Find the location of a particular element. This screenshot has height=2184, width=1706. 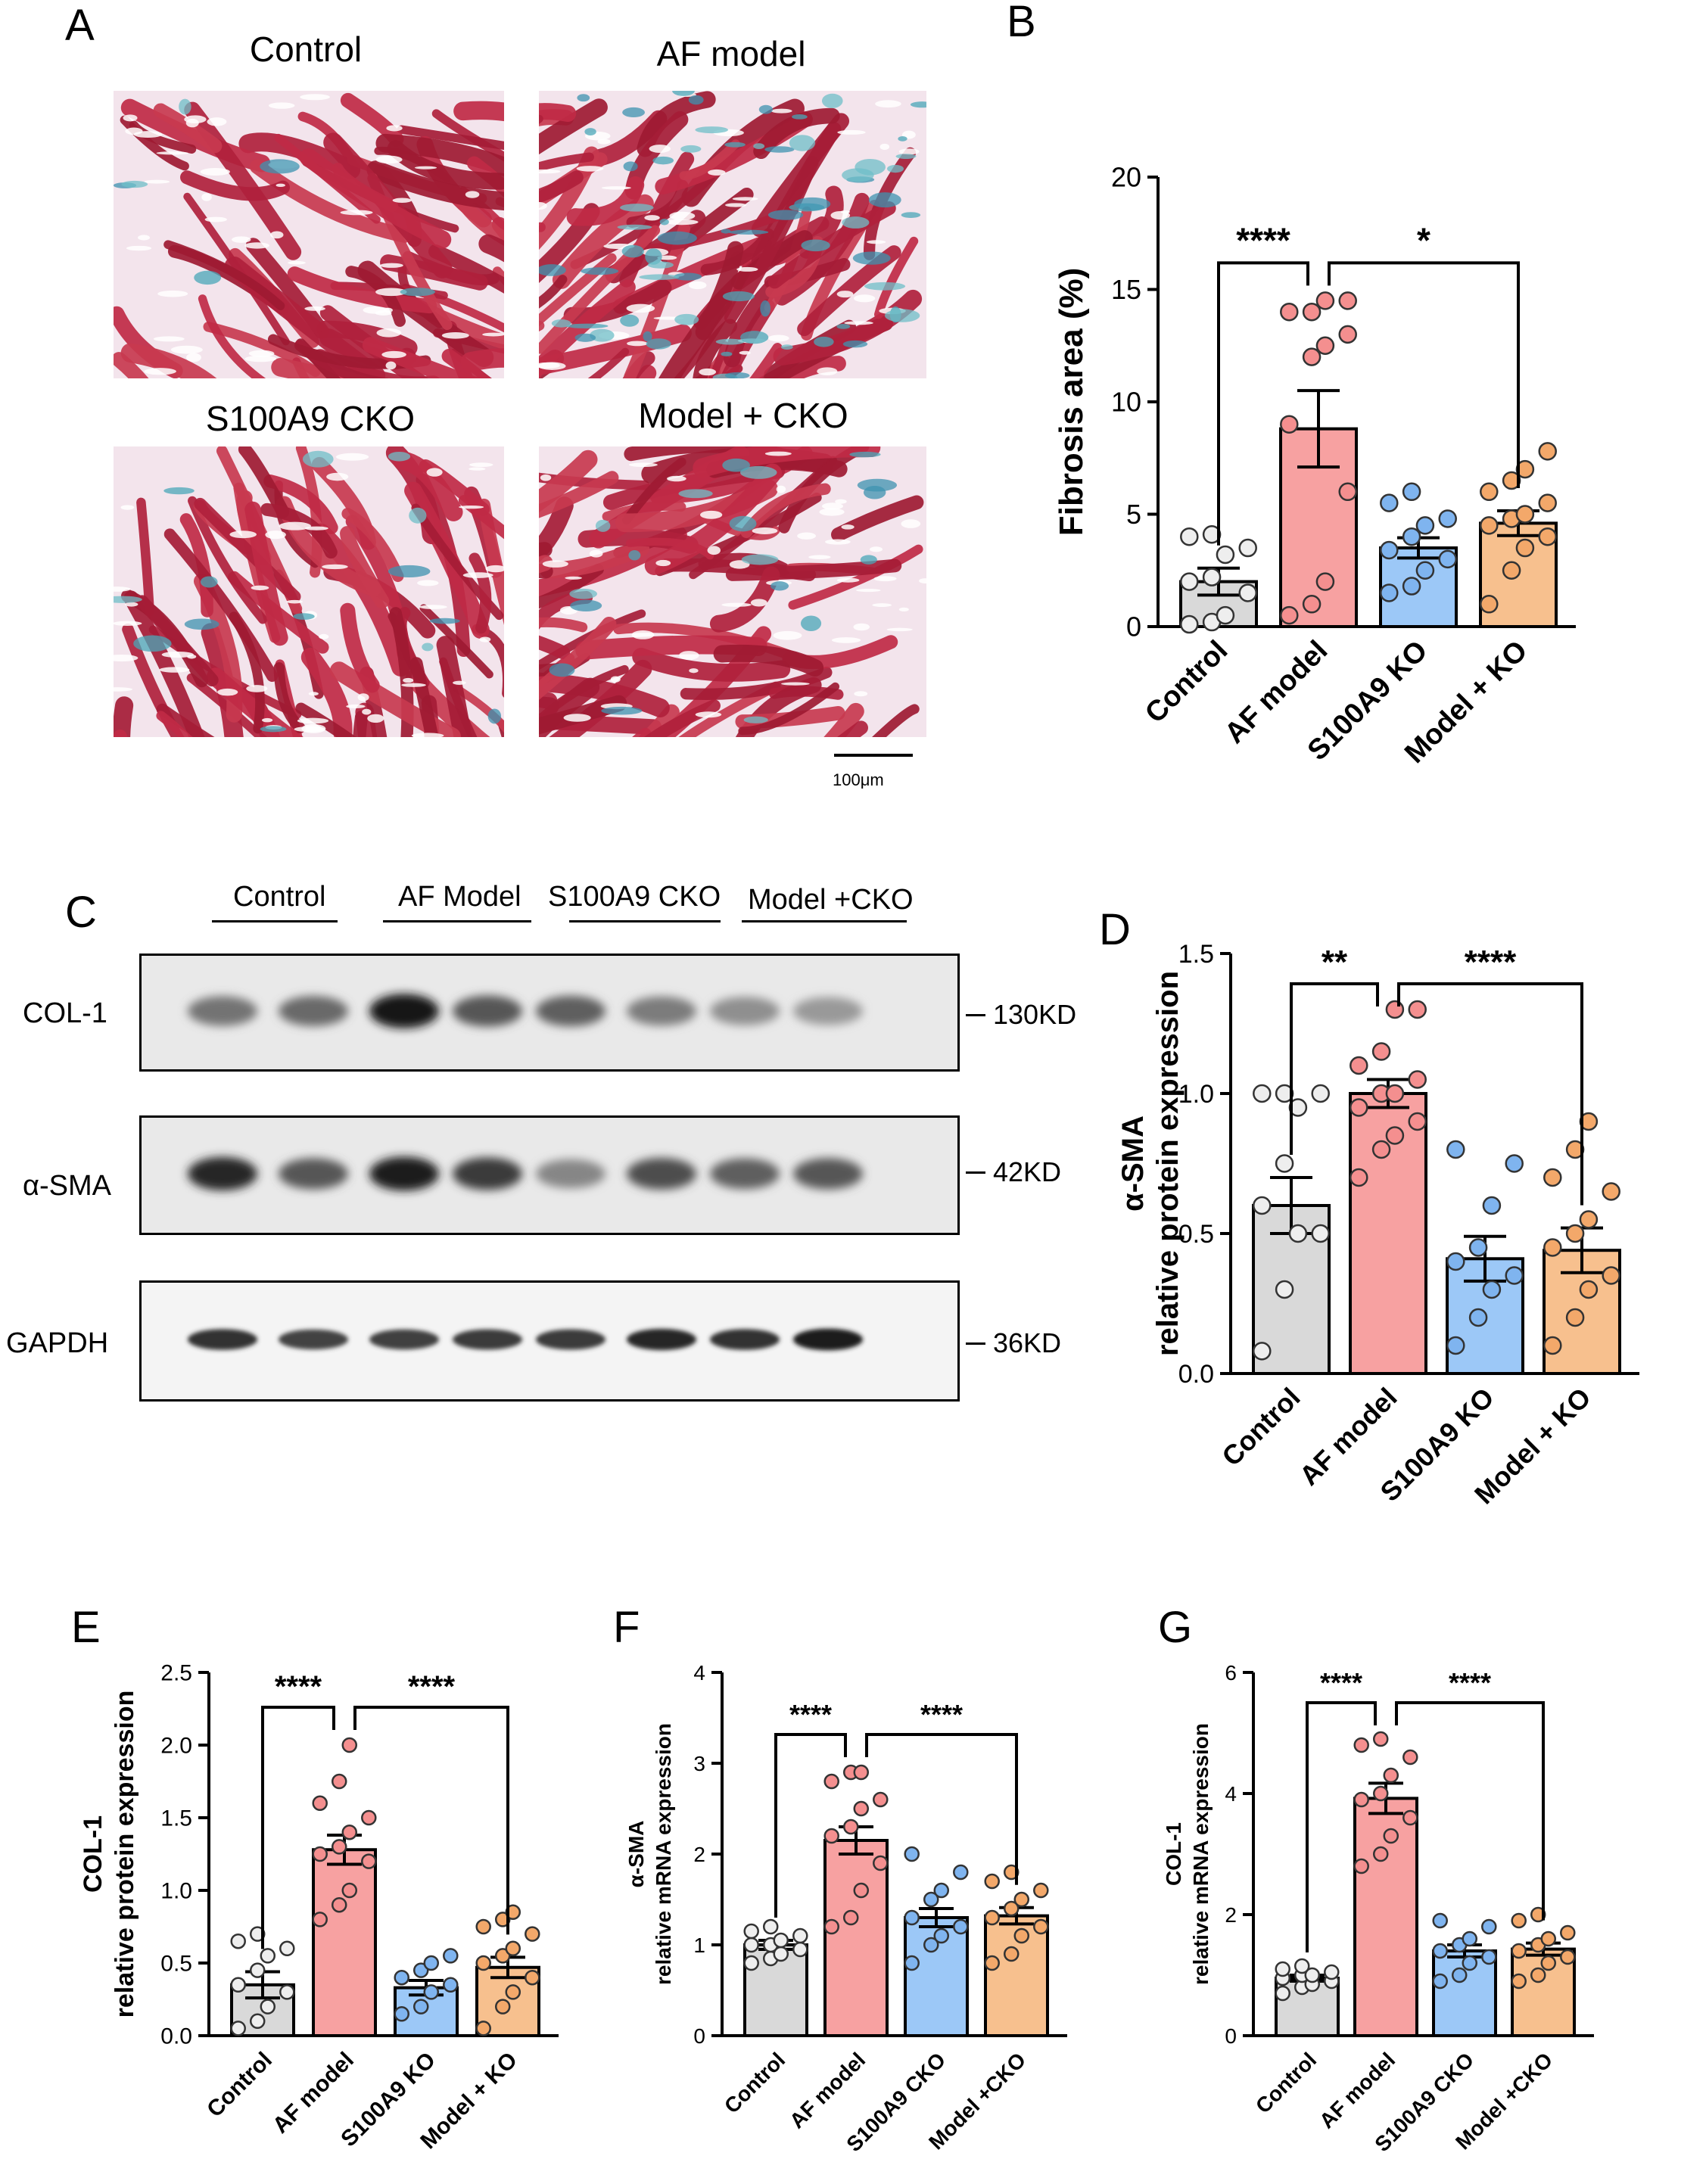

category-label: AF model is located at coordinates (1357, 2090).